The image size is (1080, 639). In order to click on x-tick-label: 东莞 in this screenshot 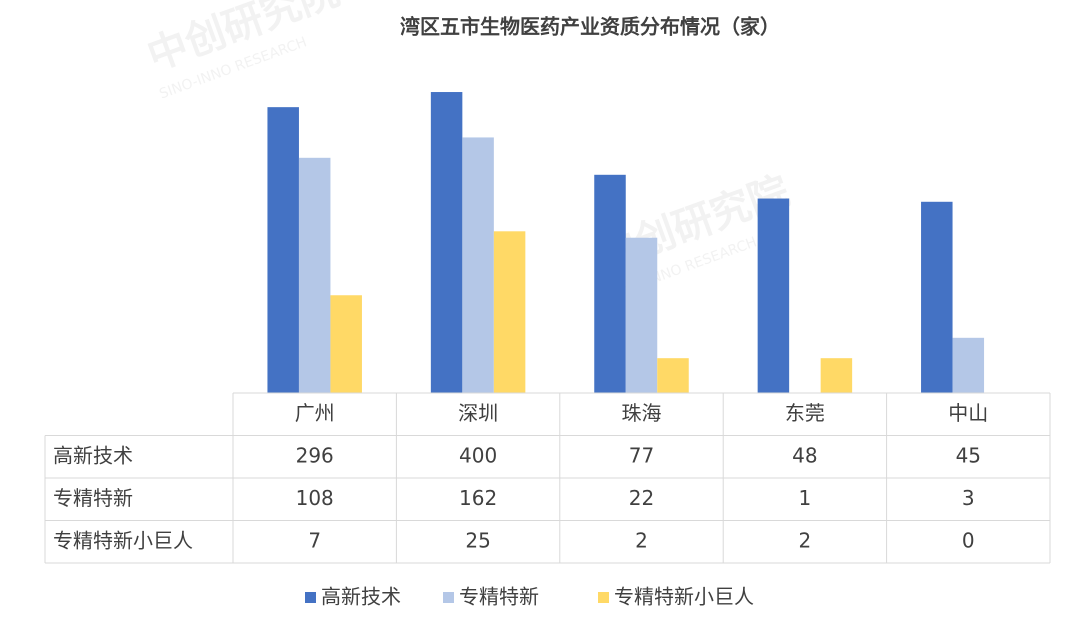, I will do `click(805, 413)`.